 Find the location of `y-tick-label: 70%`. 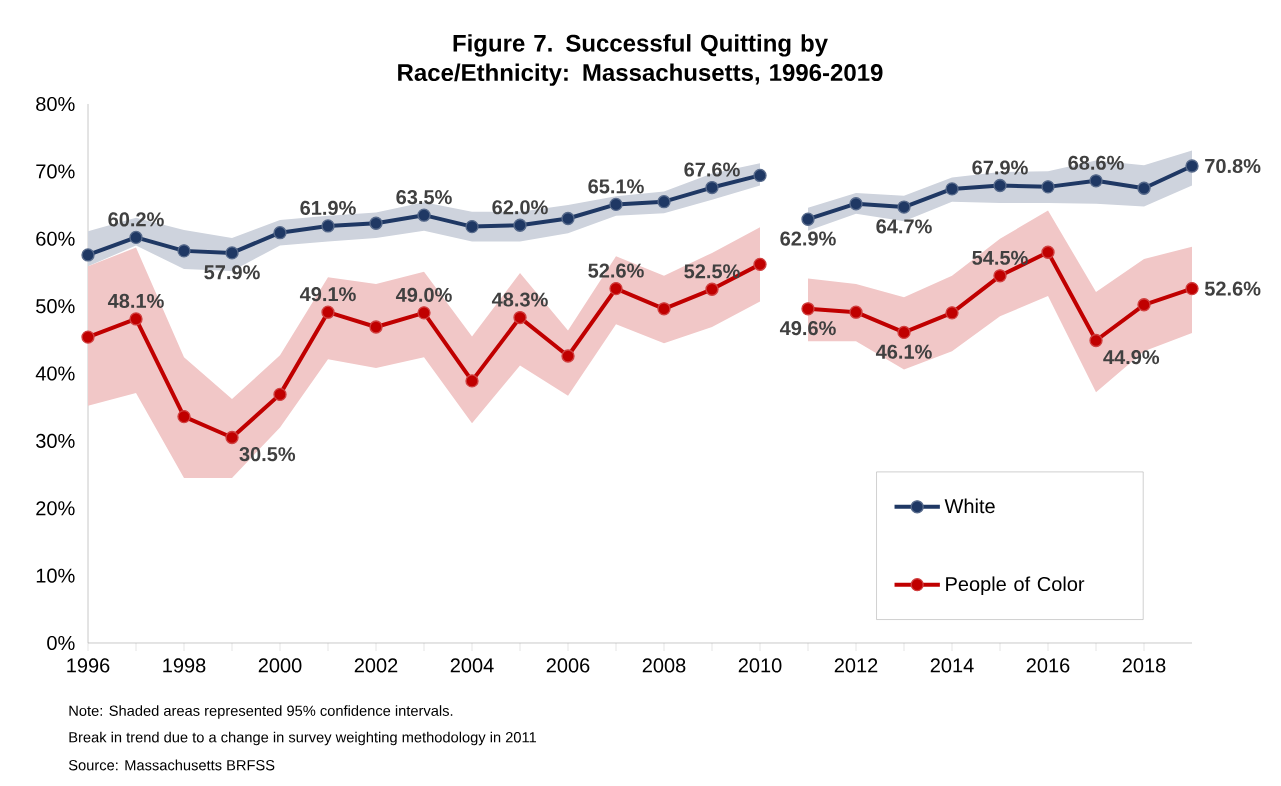

y-tick-label: 70% is located at coordinates (55, 171).